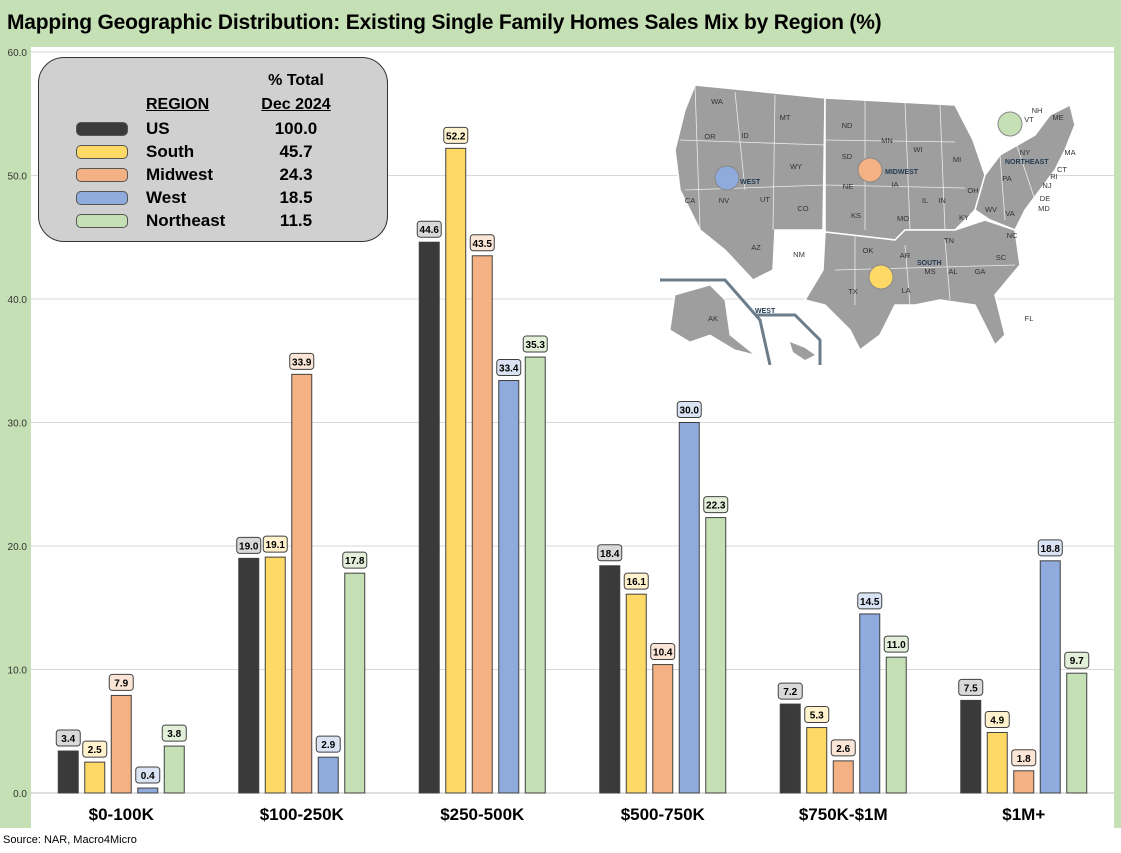 This screenshot has height=853, width=1121. What do you see at coordinates (1006, 178) in the screenshot?
I see `map-state-label: PA` at bounding box center [1006, 178].